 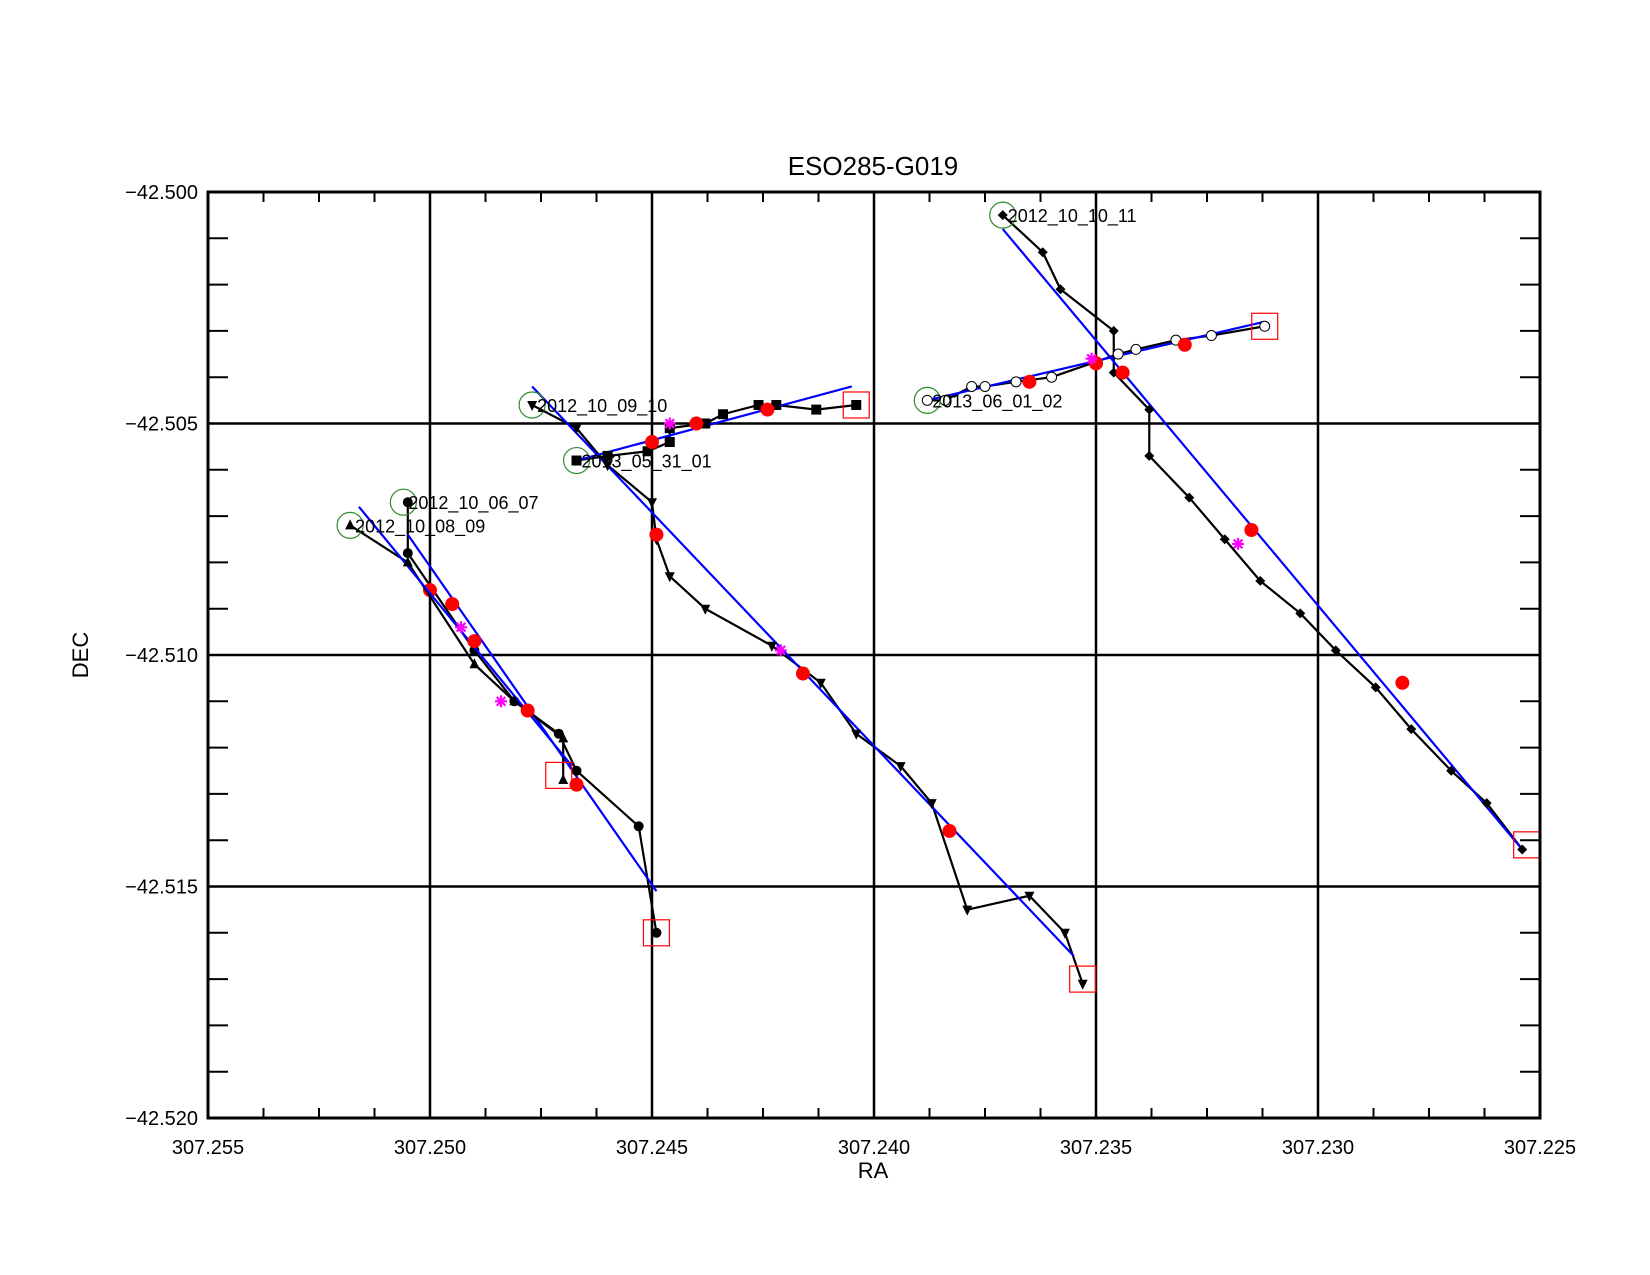 I want to click on y-tick-label: −42.520, so click(x=161, y=1119).